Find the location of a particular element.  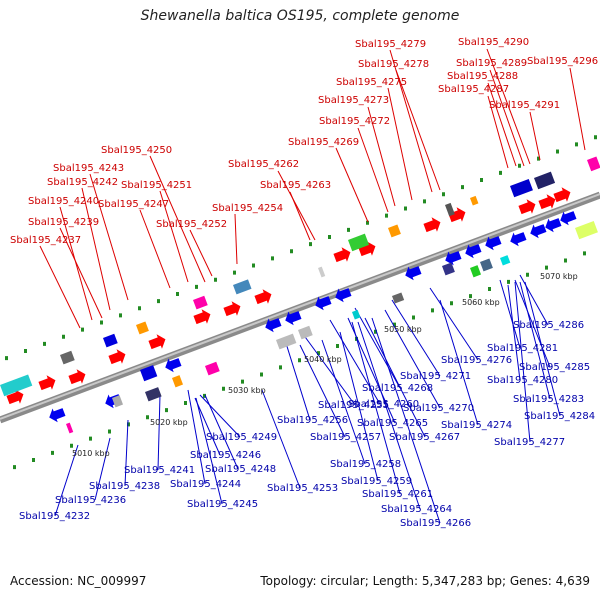

dark-gene-block is located at coordinates (450, 209).